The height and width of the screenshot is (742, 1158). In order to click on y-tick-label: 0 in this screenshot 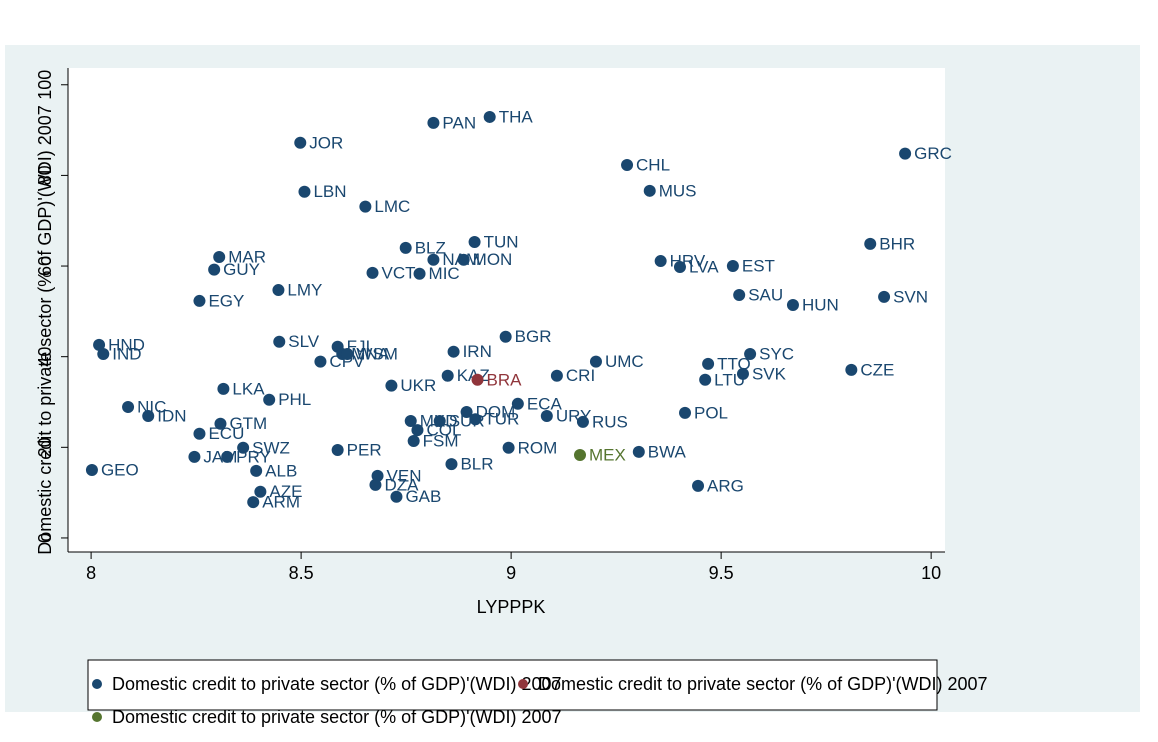, I will do `click(45, 538)`.